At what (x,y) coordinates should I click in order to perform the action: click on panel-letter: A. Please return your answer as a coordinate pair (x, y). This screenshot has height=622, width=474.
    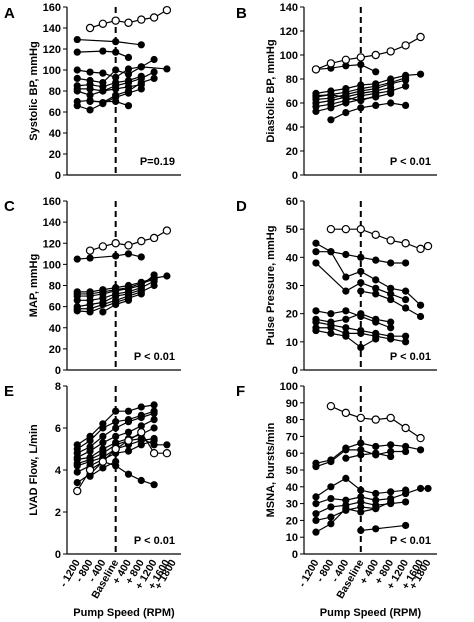
    Looking at the image, I should click on (9, 13).